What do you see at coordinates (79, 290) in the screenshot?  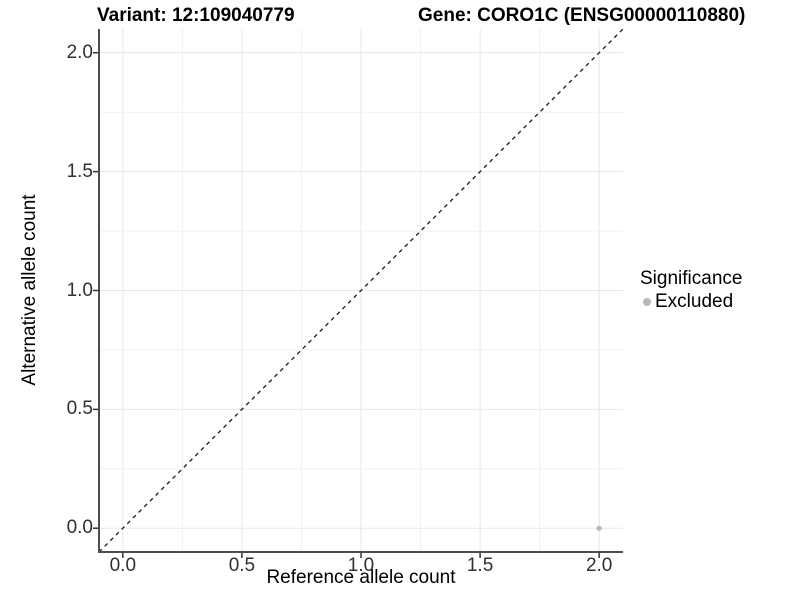 I see `y-tick-label: 1.0` at bounding box center [79, 290].